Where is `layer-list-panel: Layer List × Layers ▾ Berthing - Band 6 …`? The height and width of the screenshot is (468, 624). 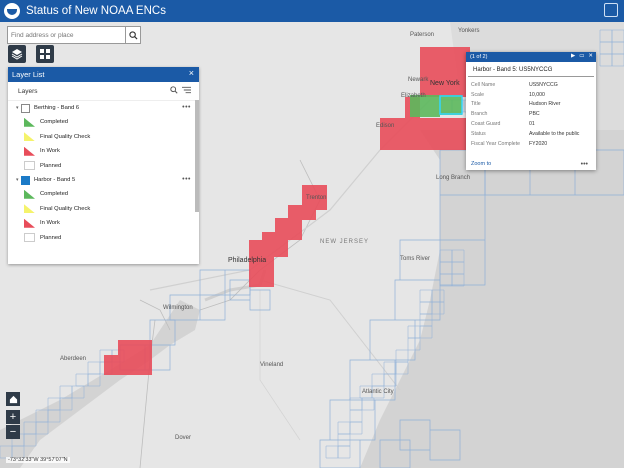
layer-list-panel: Layer List × Layers ▾ Berthing - Band 6 … is located at coordinates (103, 165).